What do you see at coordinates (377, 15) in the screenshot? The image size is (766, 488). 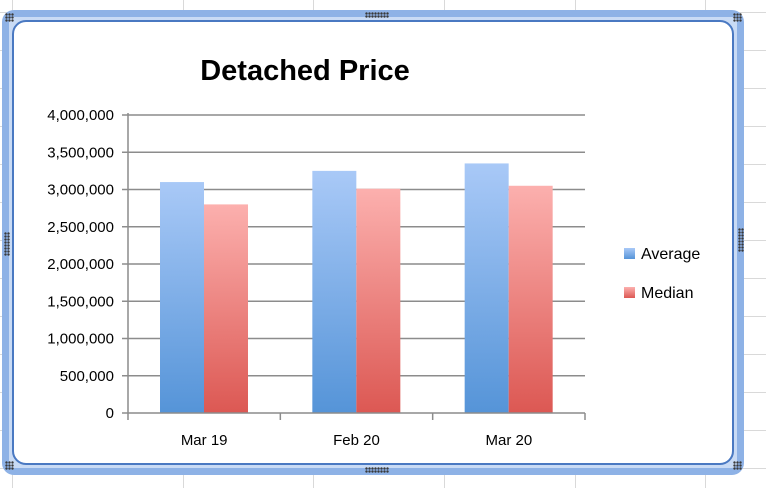 I see `resize-handle-top` at bounding box center [377, 15].